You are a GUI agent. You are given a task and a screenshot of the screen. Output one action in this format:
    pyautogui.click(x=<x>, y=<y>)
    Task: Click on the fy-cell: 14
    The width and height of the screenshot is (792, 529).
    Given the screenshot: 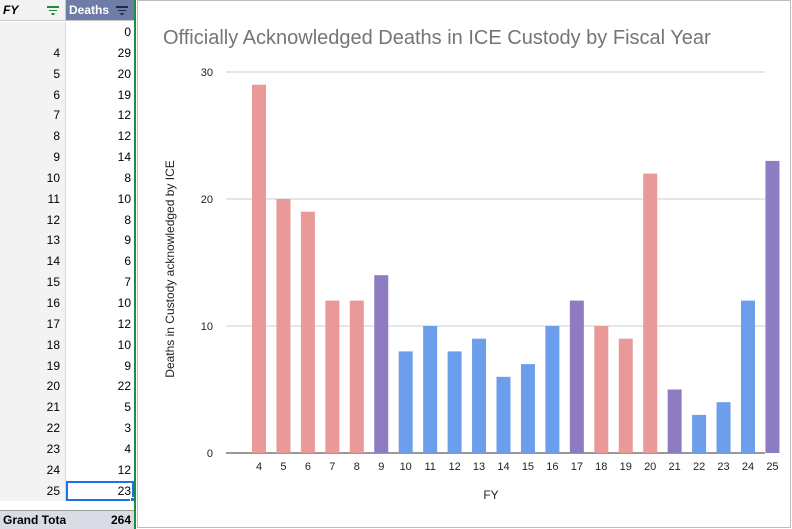 What is the action you would take?
    pyautogui.click(x=33, y=262)
    